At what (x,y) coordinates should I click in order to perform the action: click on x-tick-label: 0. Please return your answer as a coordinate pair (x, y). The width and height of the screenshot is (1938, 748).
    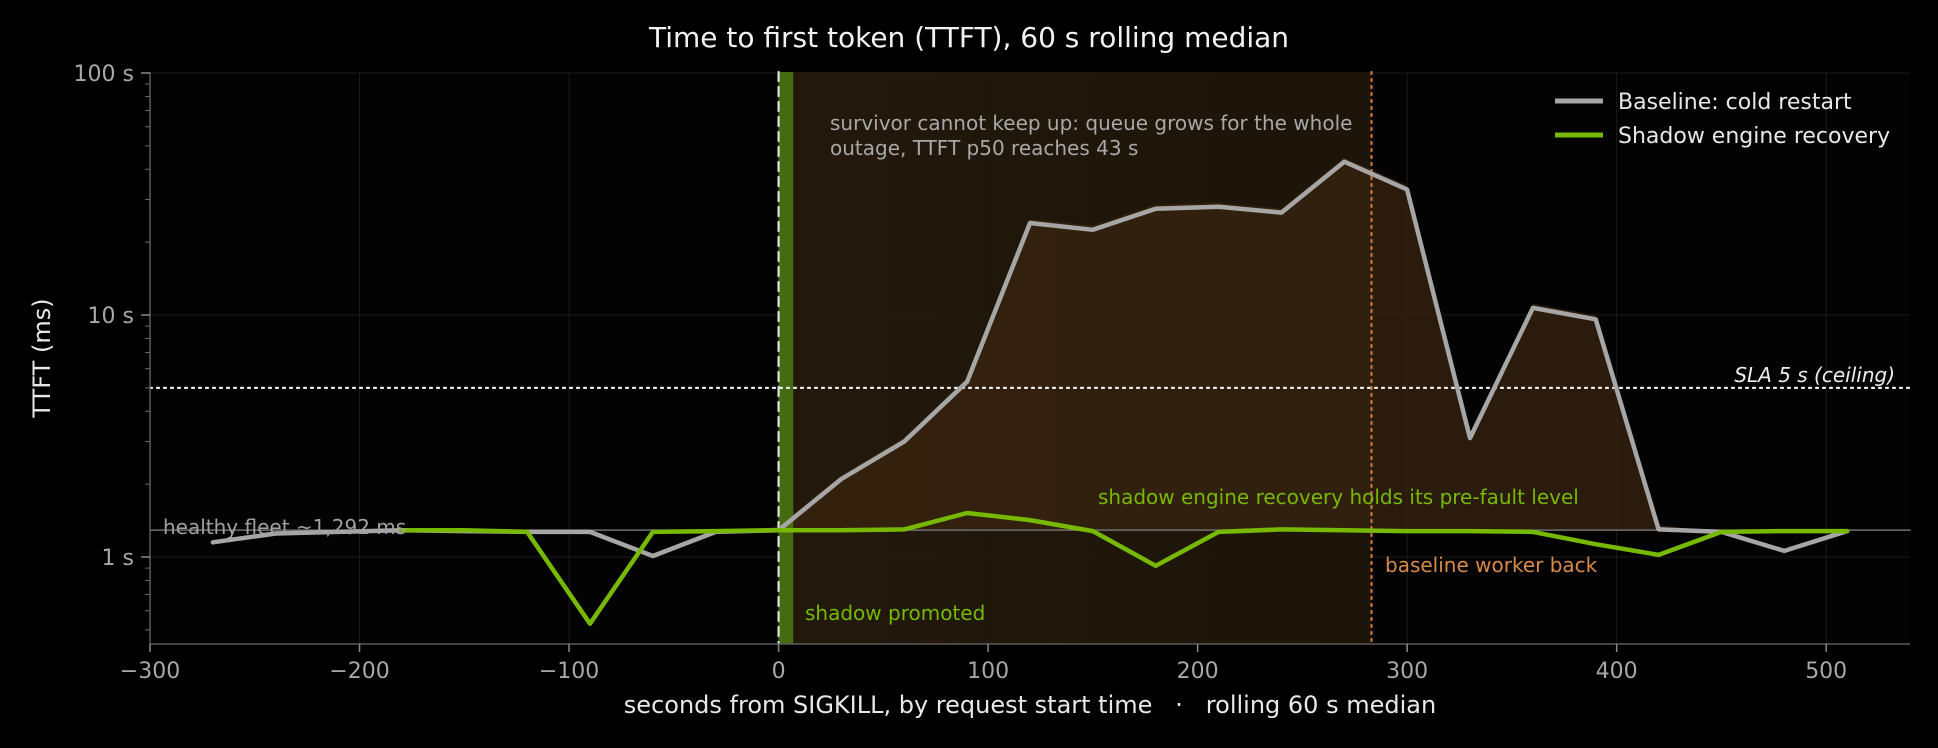
    Looking at the image, I should click on (779, 671).